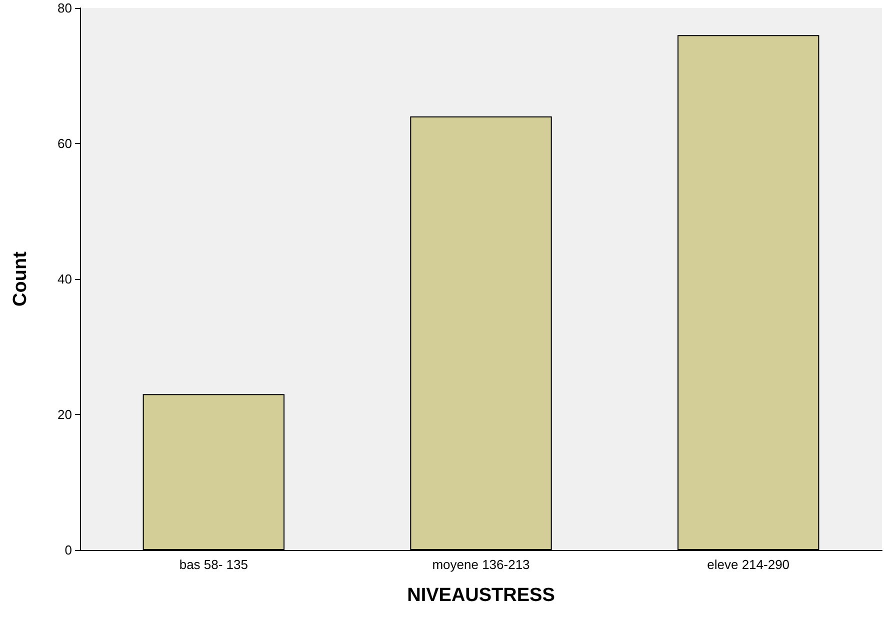 The width and height of the screenshot is (884, 618). Describe the element at coordinates (481, 595) in the screenshot. I see `x-axis-title: NIVEAUSTRESS` at that location.